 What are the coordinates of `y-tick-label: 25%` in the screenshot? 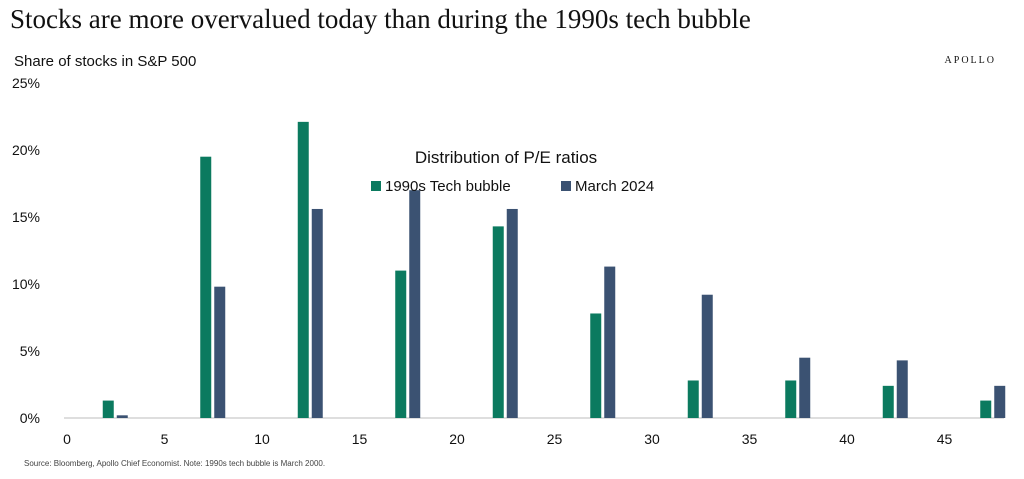 It's located at (26, 83).